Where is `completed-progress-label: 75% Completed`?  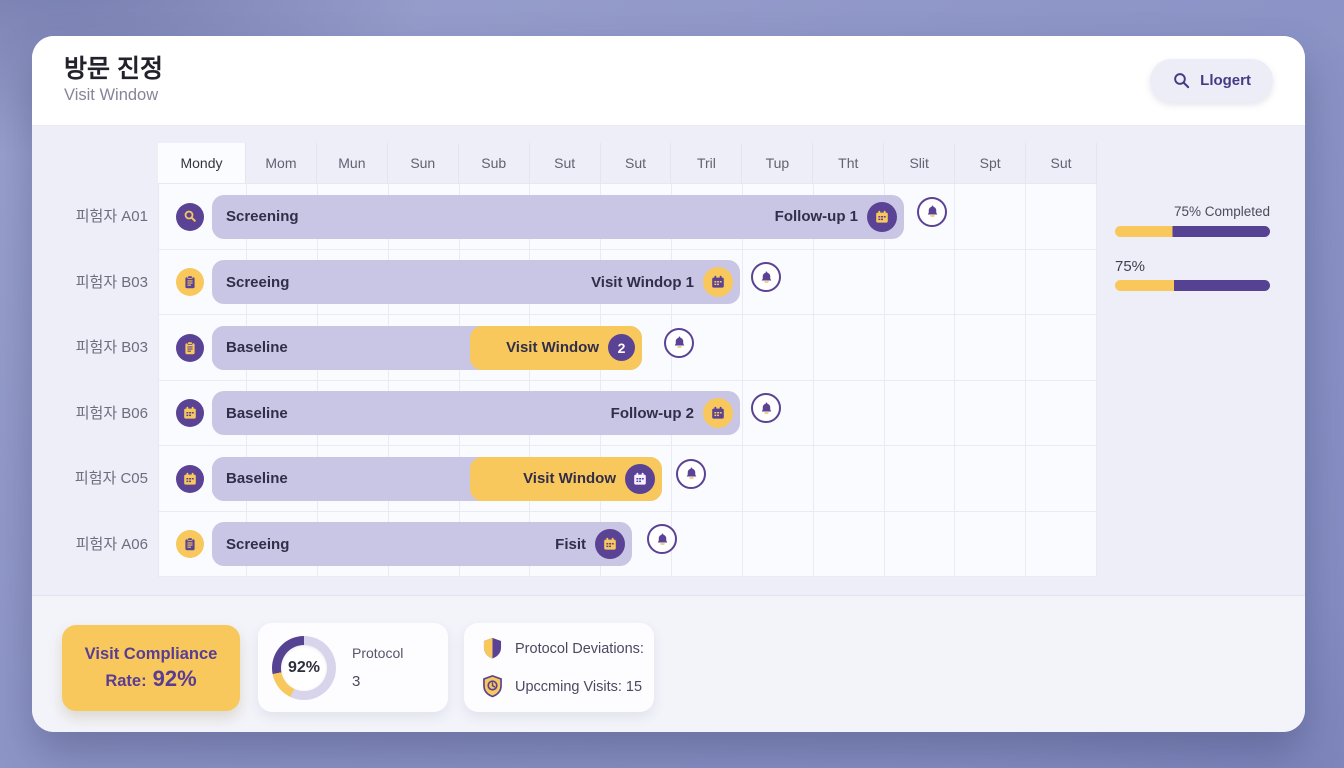
completed-progress-label: 75% Completed is located at coordinates (1221, 211).